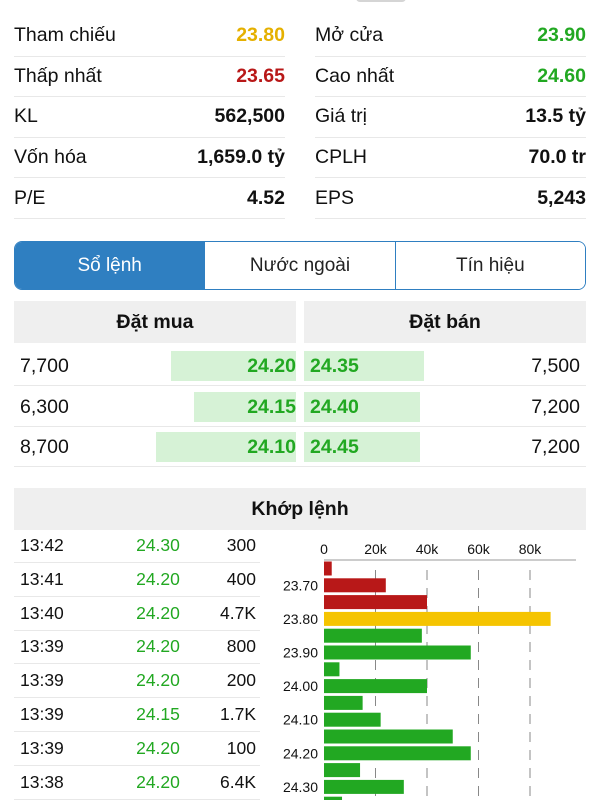 The height and width of the screenshot is (800, 600). Describe the element at coordinates (450, 158) in the screenshot. I see `stat-shares-outstanding: CPLH 70.0 tr` at that location.